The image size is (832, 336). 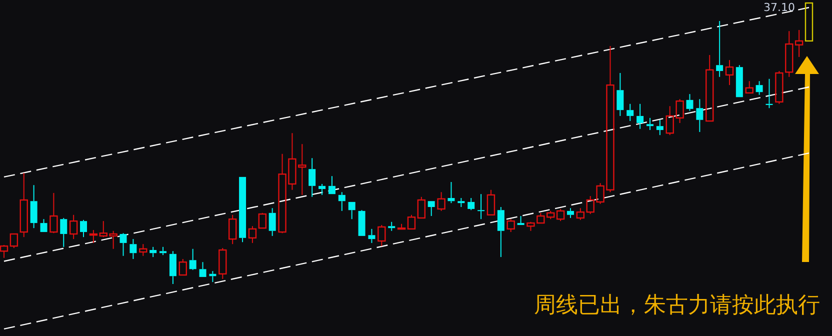 I want to click on annotation: 37.10, so click(x=779, y=7).